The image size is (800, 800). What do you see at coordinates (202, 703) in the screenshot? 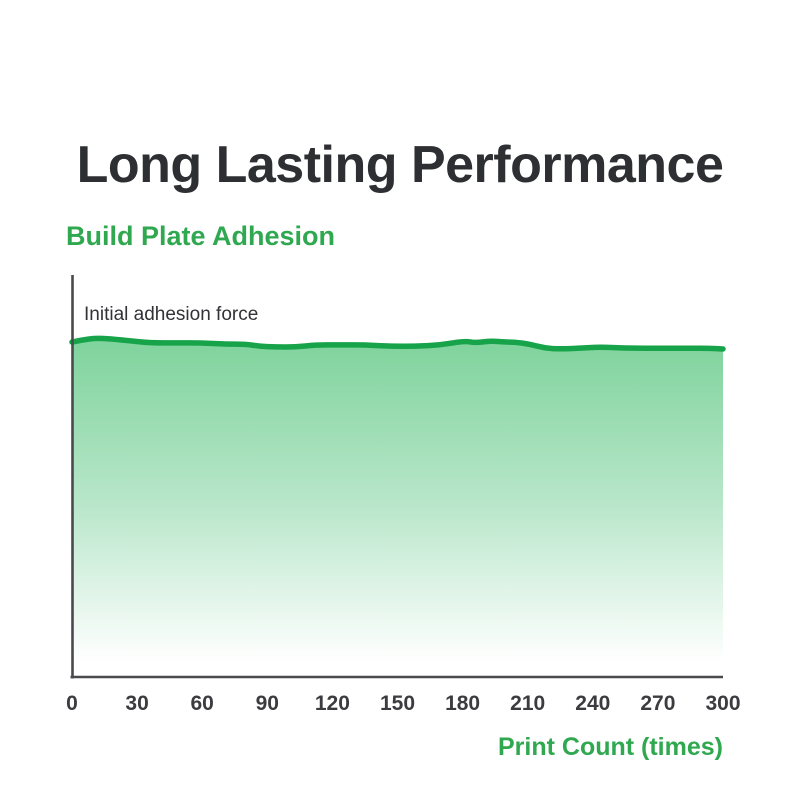
I see `x-tick-label: 60` at bounding box center [202, 703].